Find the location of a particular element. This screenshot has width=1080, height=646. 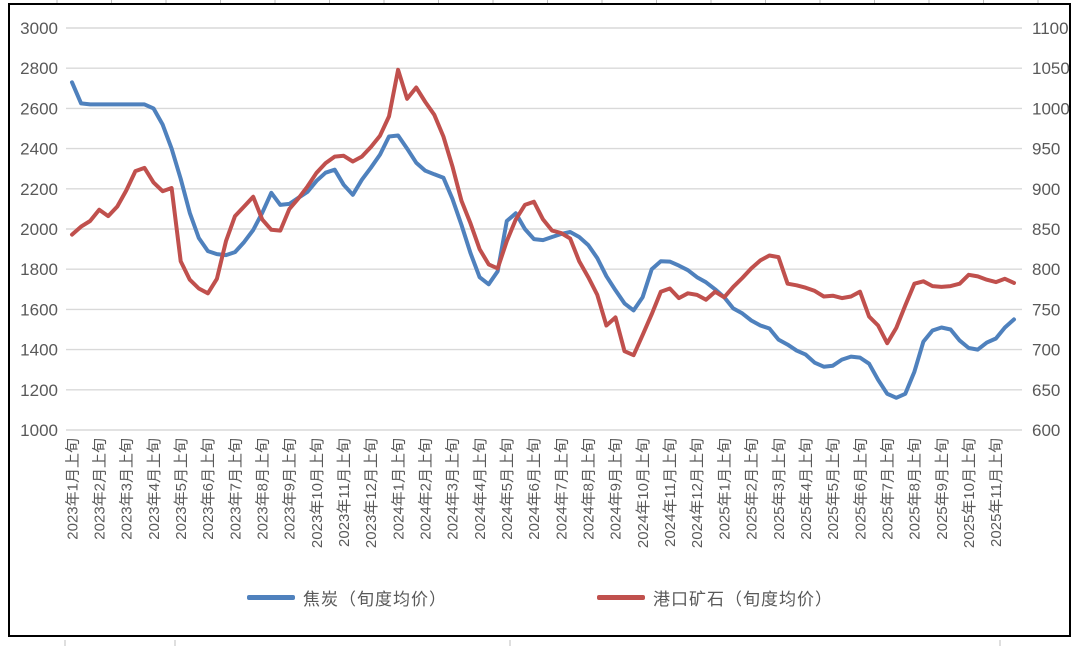

right-axis-tick-label: 1100 is located at coordinates (1050, 28).